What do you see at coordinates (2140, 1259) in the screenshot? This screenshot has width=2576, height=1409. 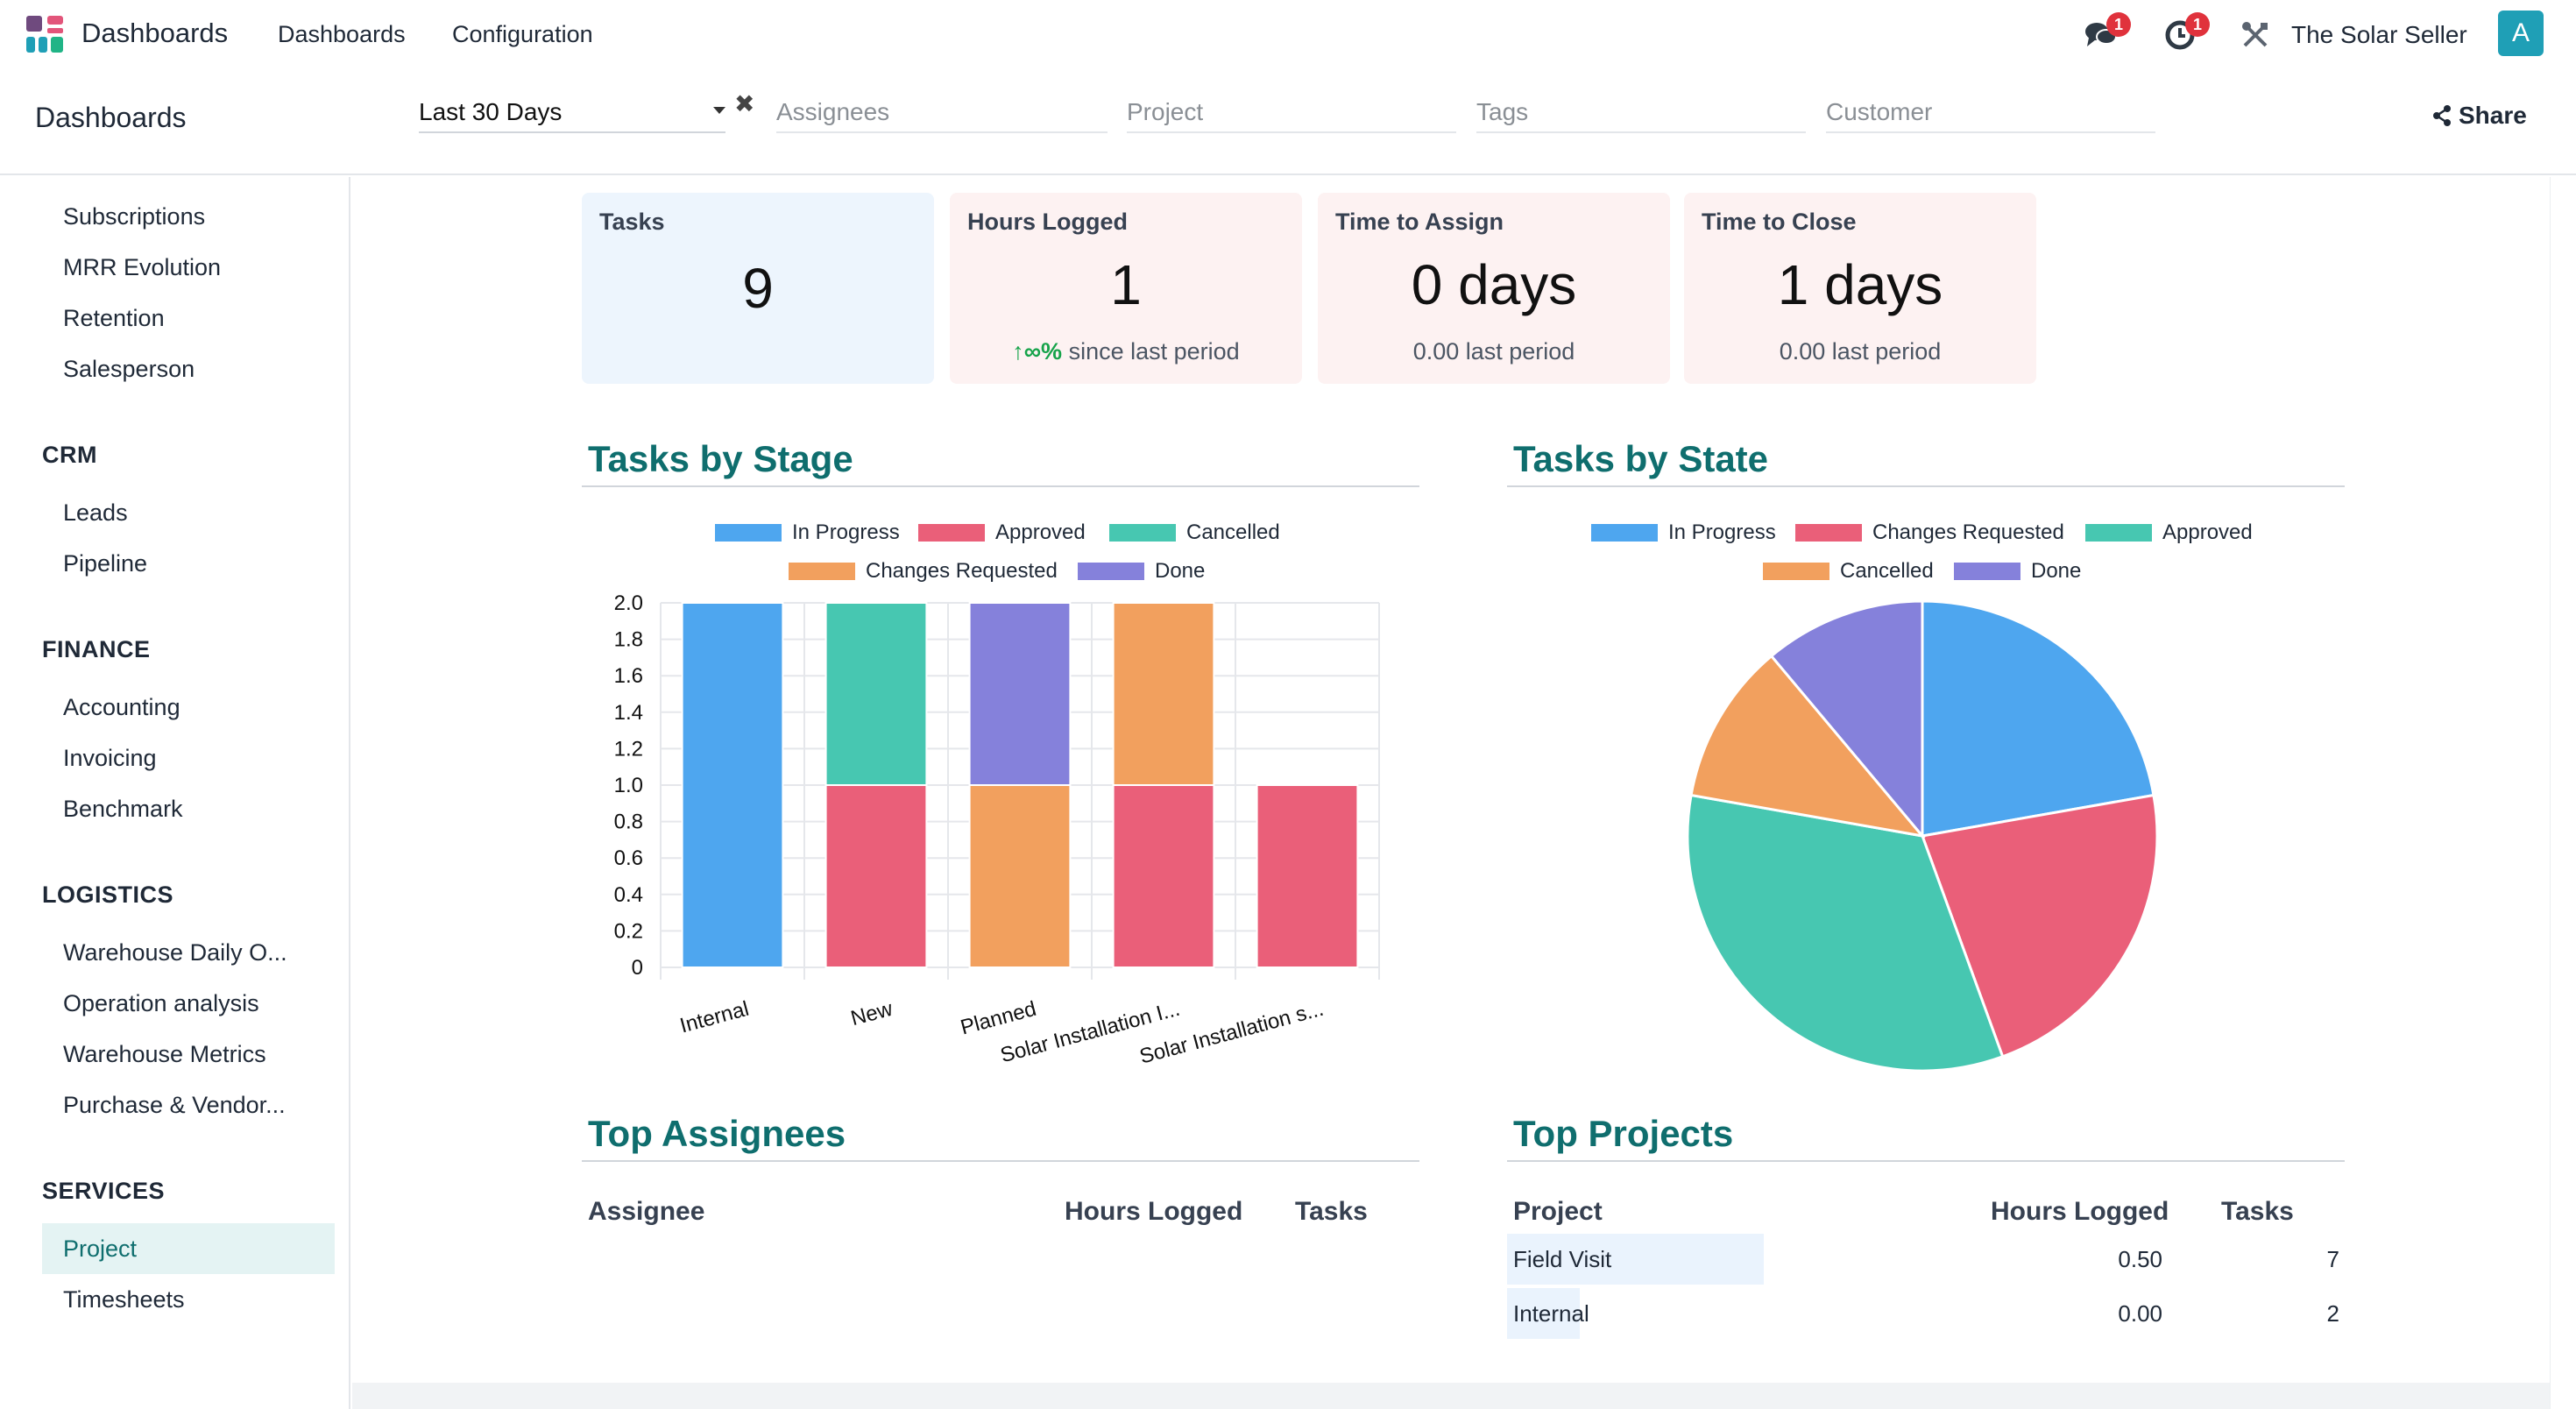 I see `hours-logged-value: 0.50` at bounding box center [2140, 1259].